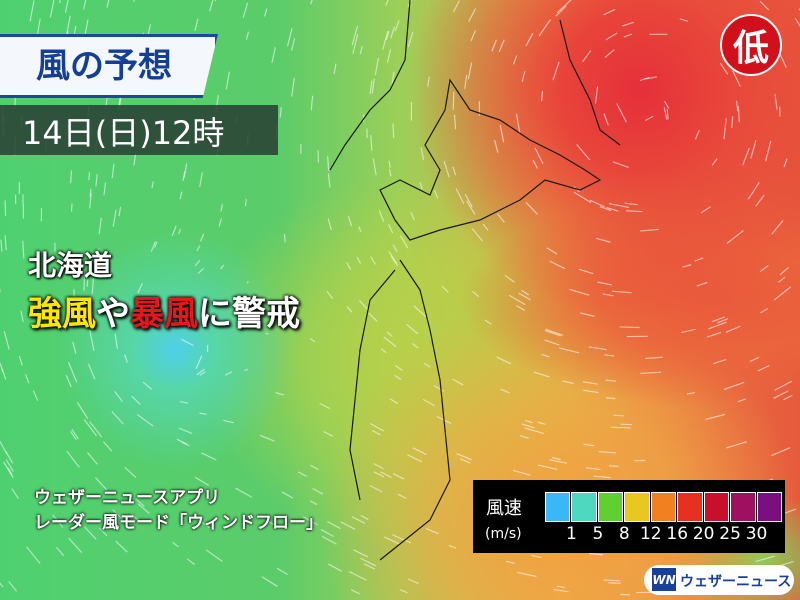 The height and width of the screenshot is (600, 800). Describe the element at coordinates (650, 534) in the screenshot. I see `legend-tick: 12` at that location.